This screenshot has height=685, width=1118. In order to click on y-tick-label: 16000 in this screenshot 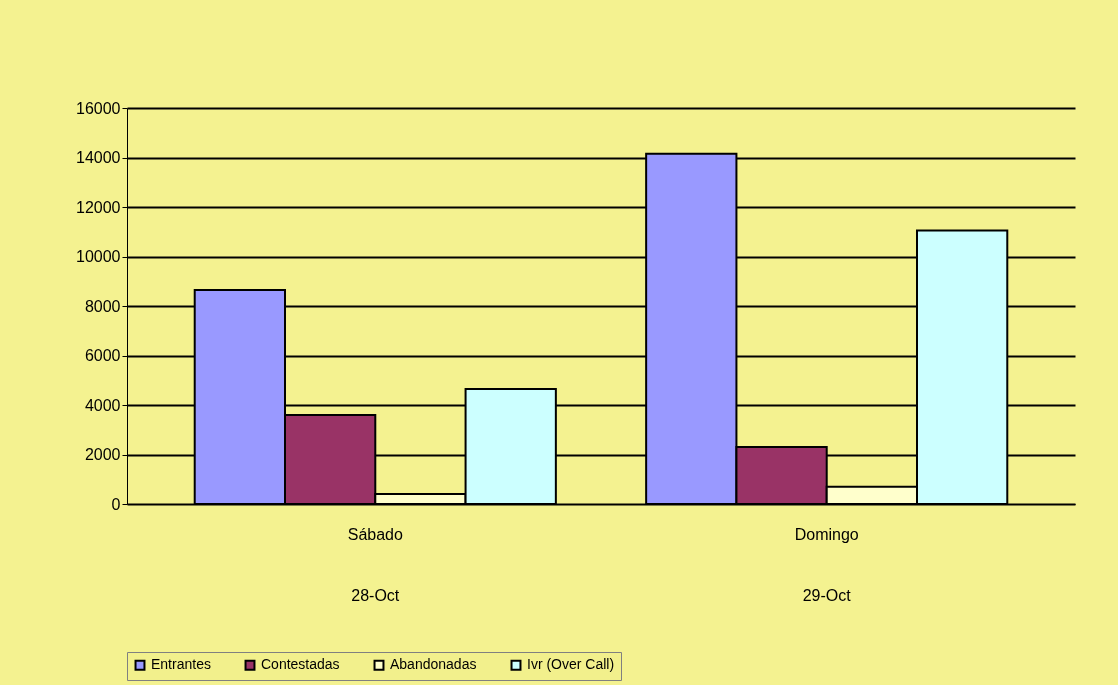, I will do `click(98, 108)`.